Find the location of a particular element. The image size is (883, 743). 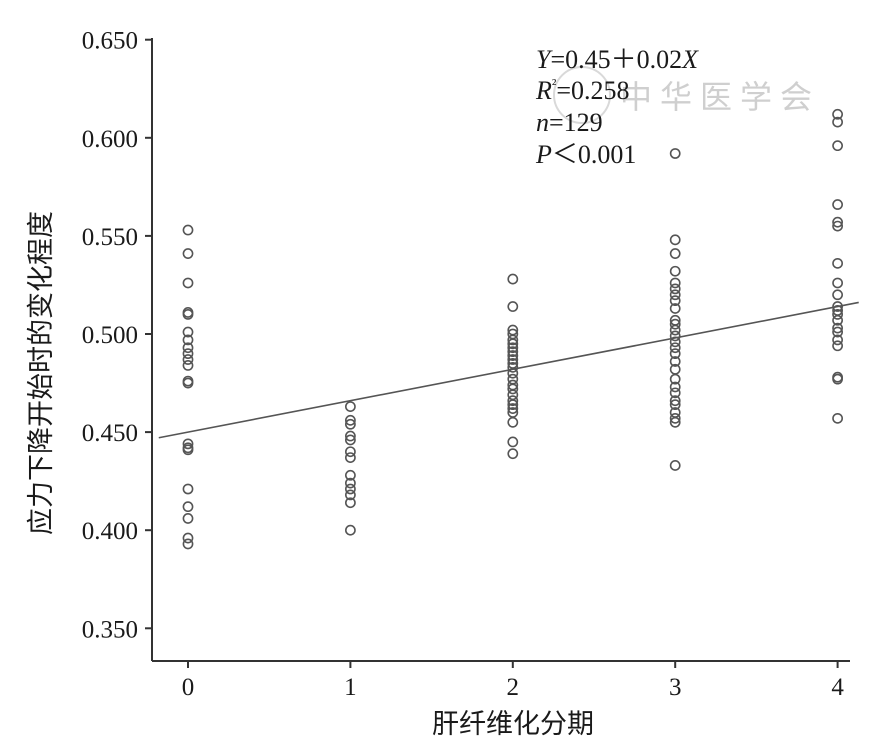

annotation-line: n=129 is located at coordinates (569, 122).